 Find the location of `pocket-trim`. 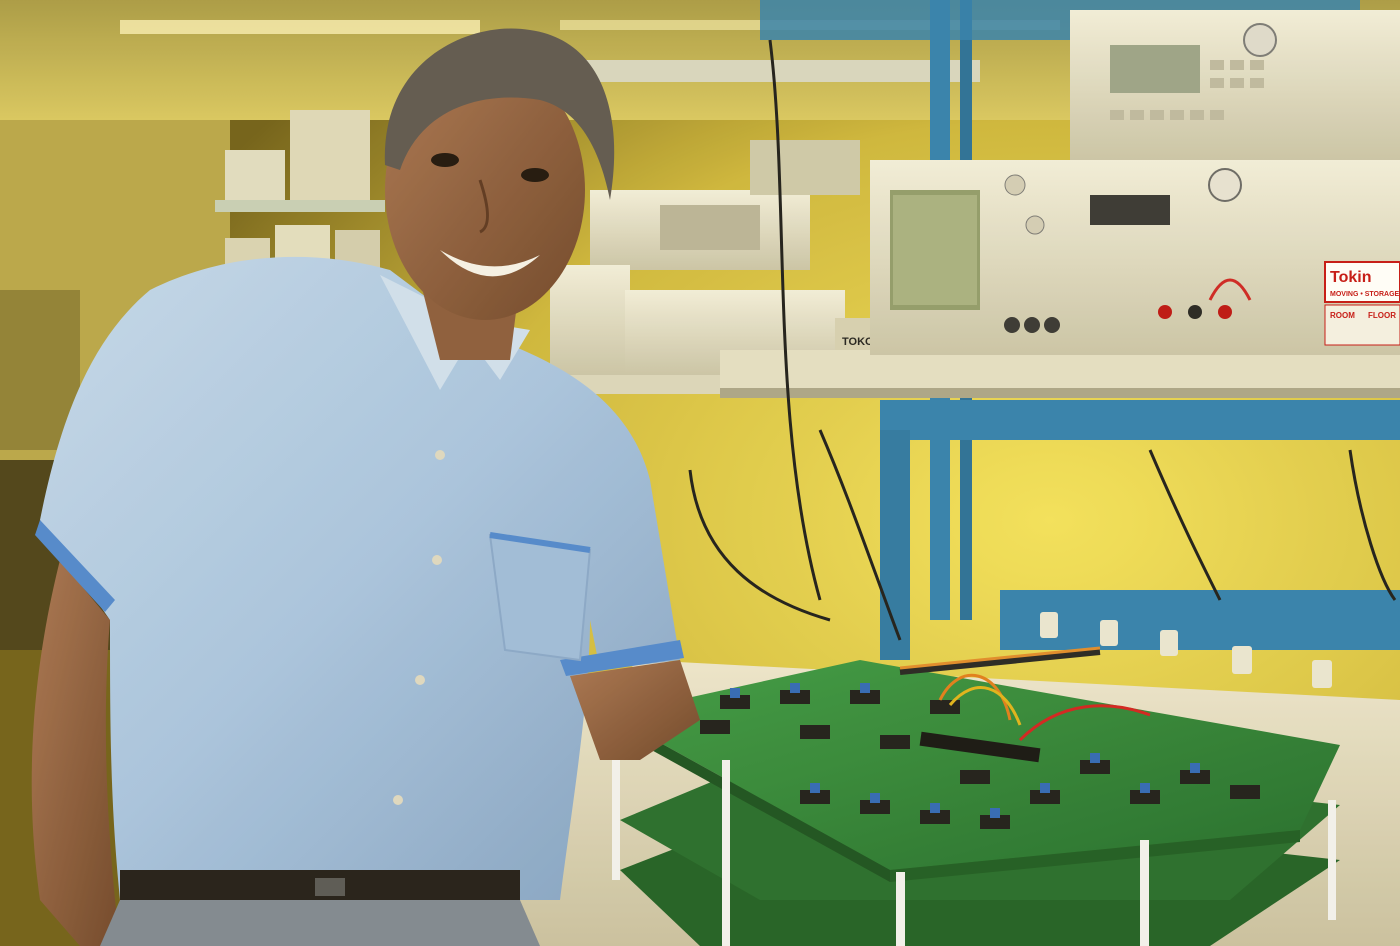

pocket-trim is located at coordinates (540, 542).